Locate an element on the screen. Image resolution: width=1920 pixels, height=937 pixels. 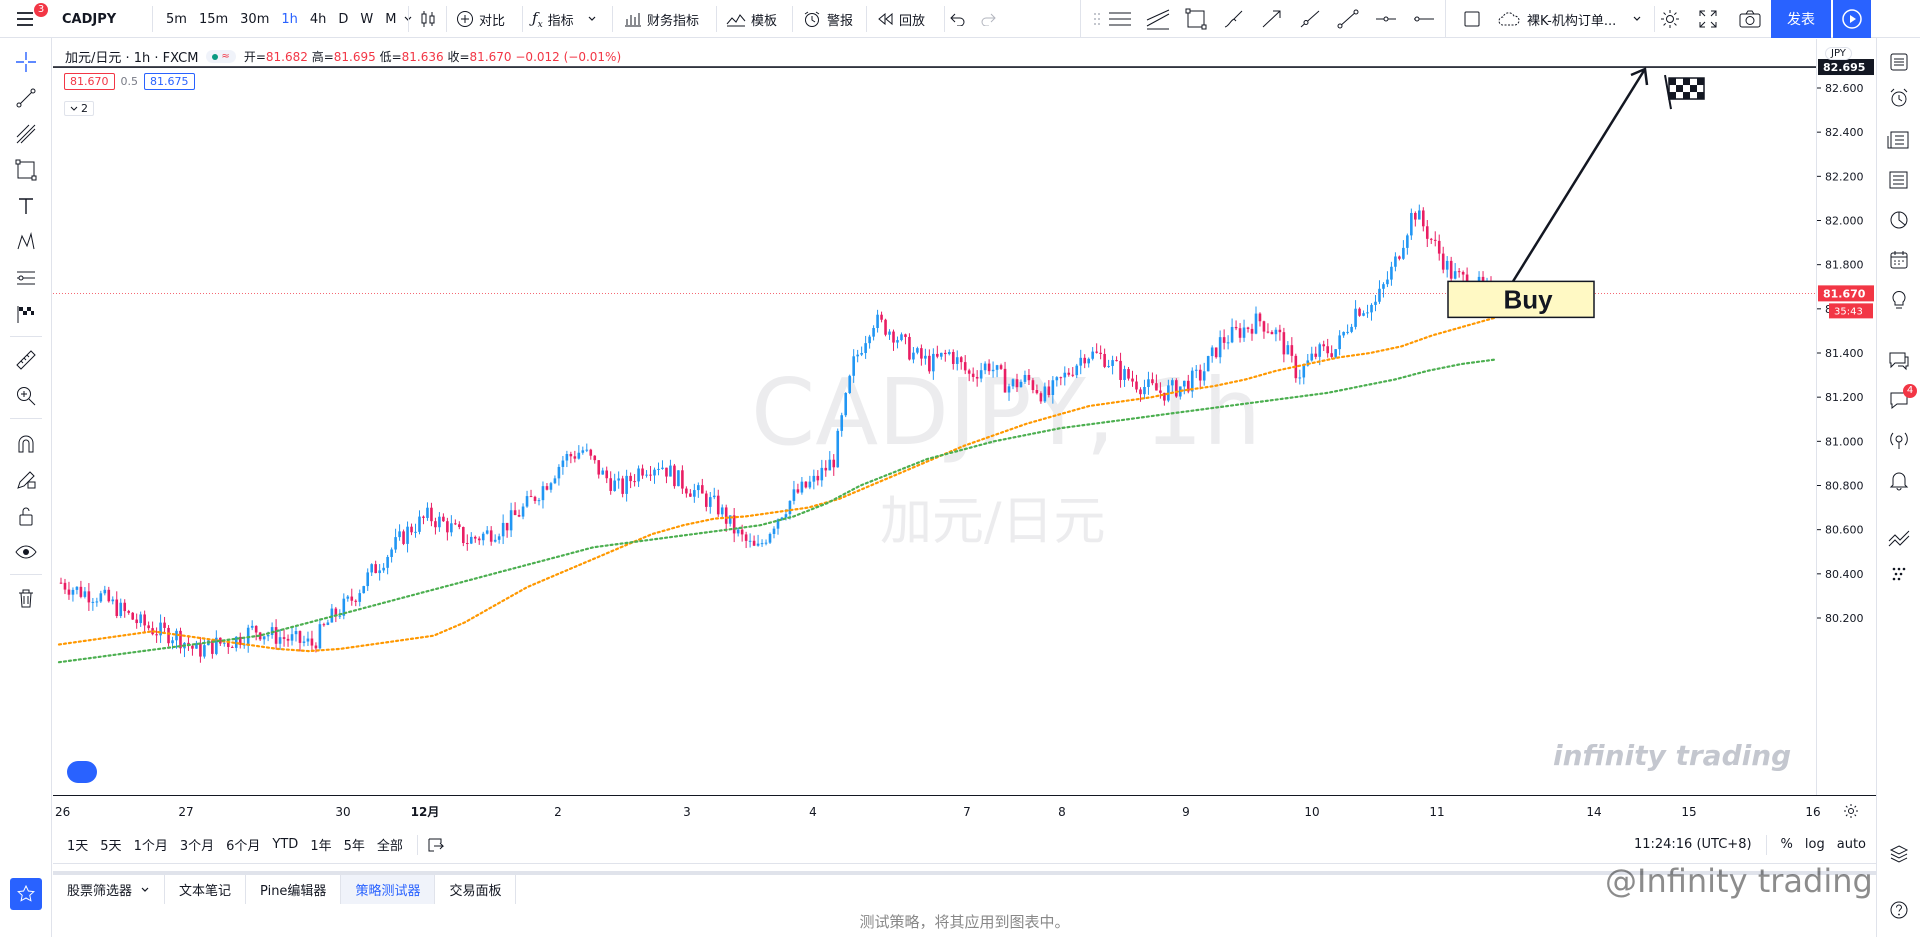
horizontal-ray-tool is located at coordinates (1386, 19).